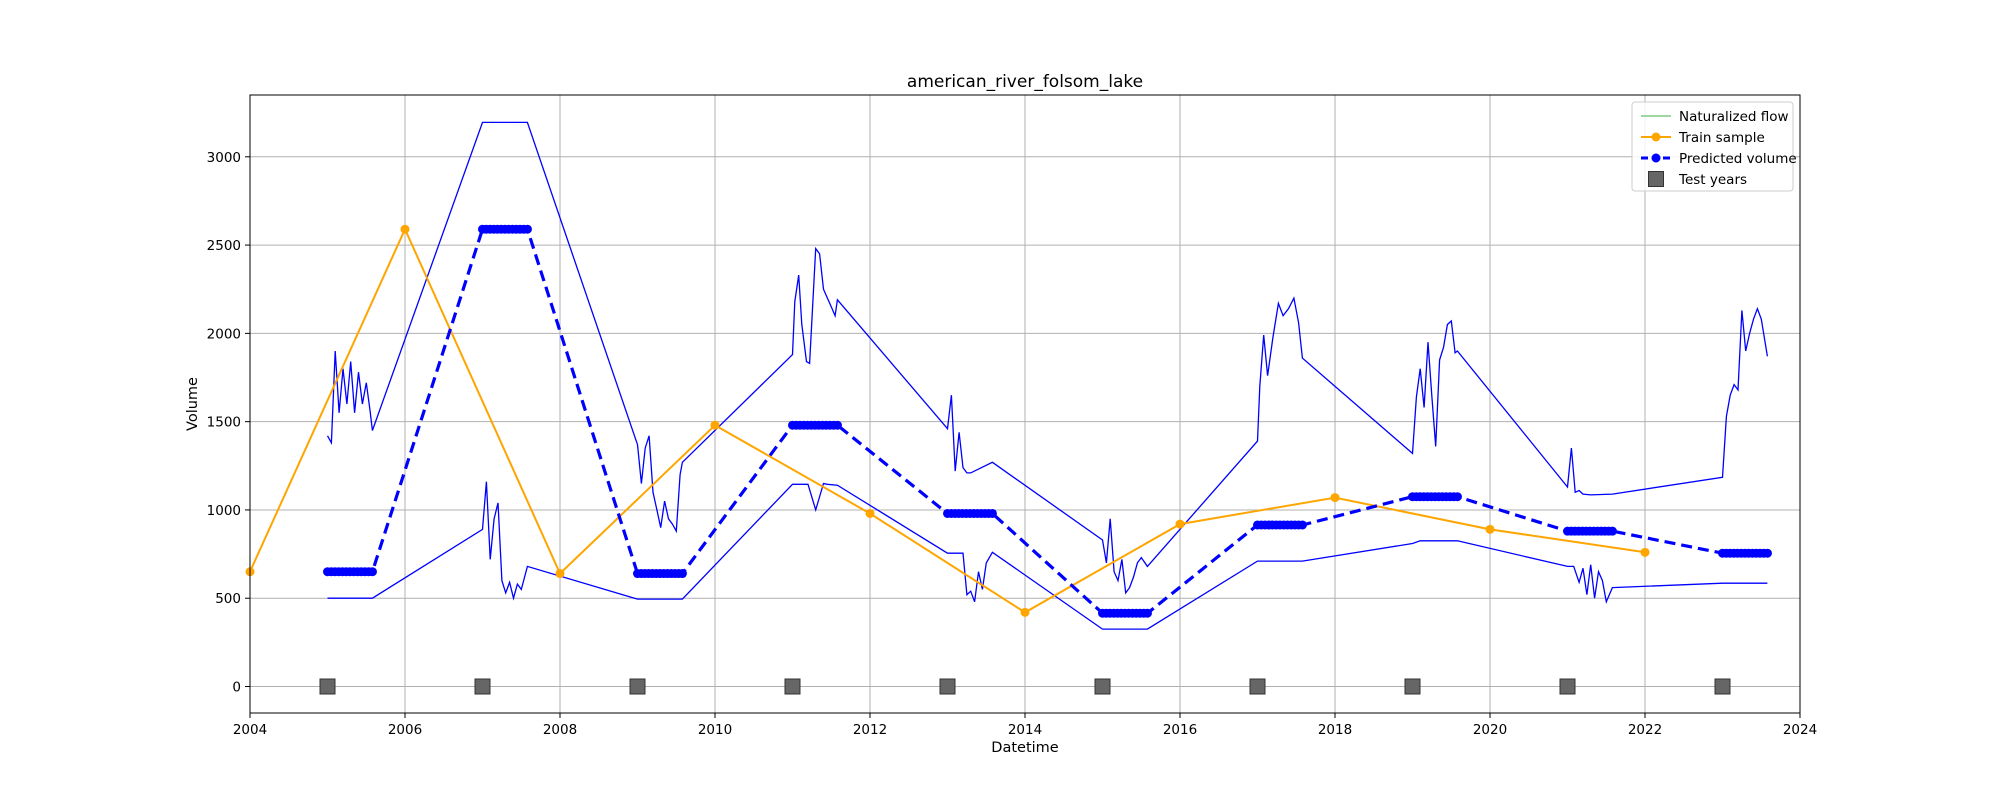 This screenshot has height=800, width=2000. I want to click on y-tick-label: 1000, so click(224, 511).